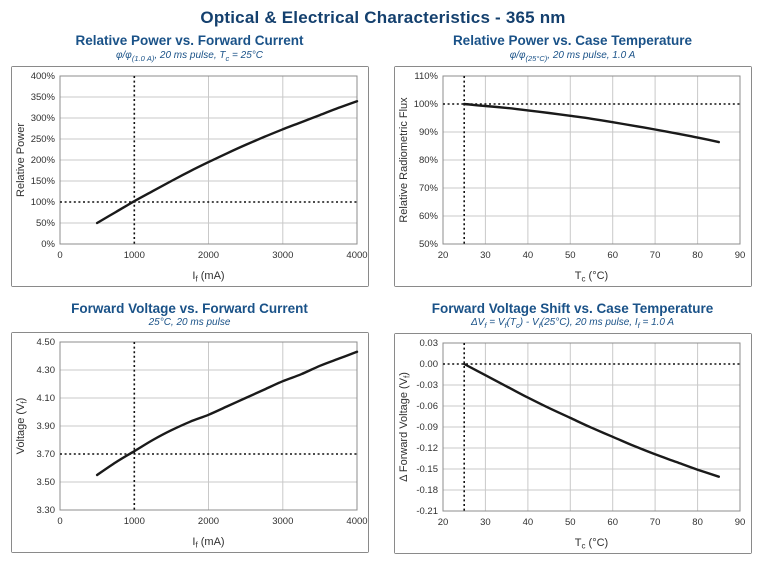  What do you see at coordinates (427, 511) in the screenshot?
I see `svg-text: -0.21` at bounding box center [427, 511].